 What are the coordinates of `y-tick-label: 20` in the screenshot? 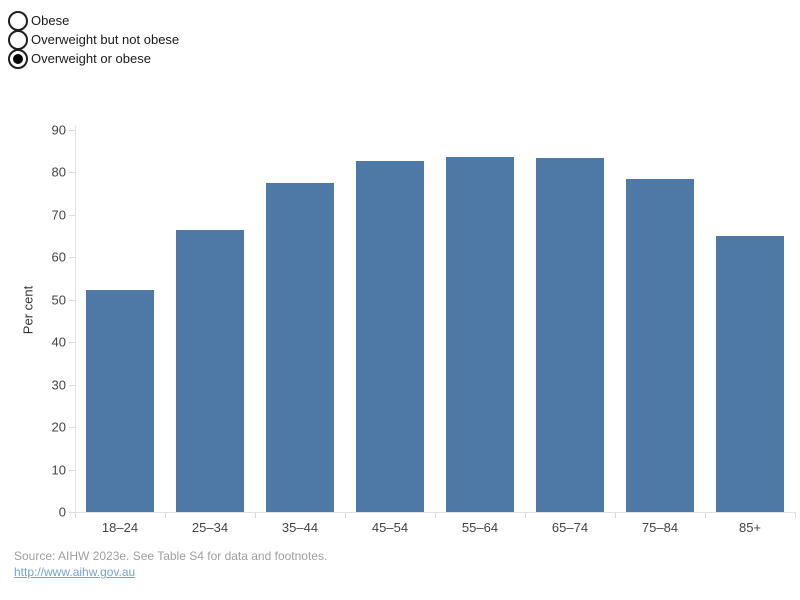 It's located at (58, 427).